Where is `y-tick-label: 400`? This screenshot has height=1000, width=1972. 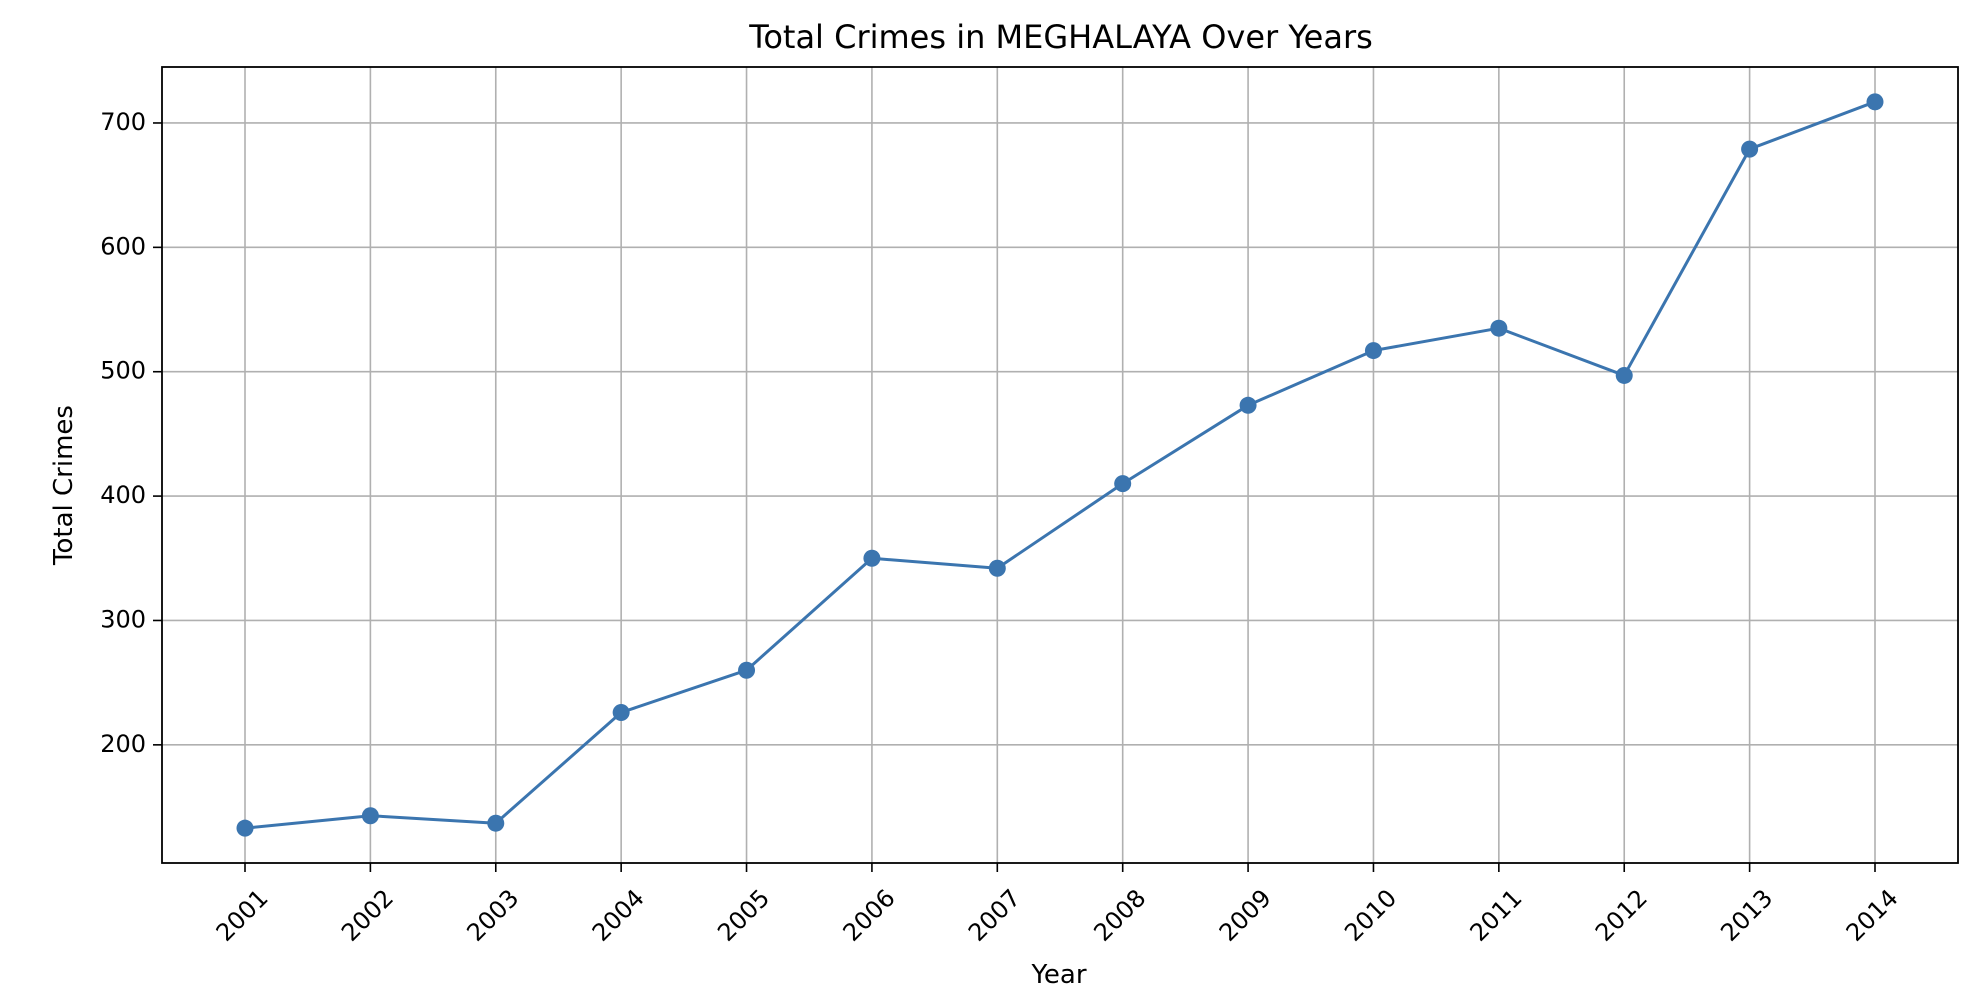 y-tick-label: 400 is located at coordinates (123, 495).